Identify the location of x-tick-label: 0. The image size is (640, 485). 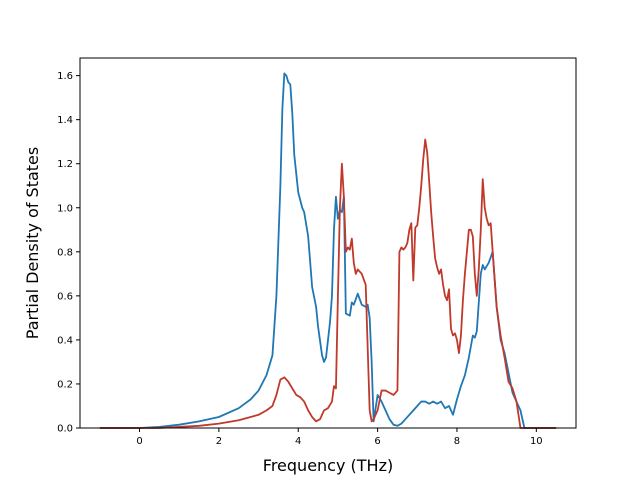
(139, 441).